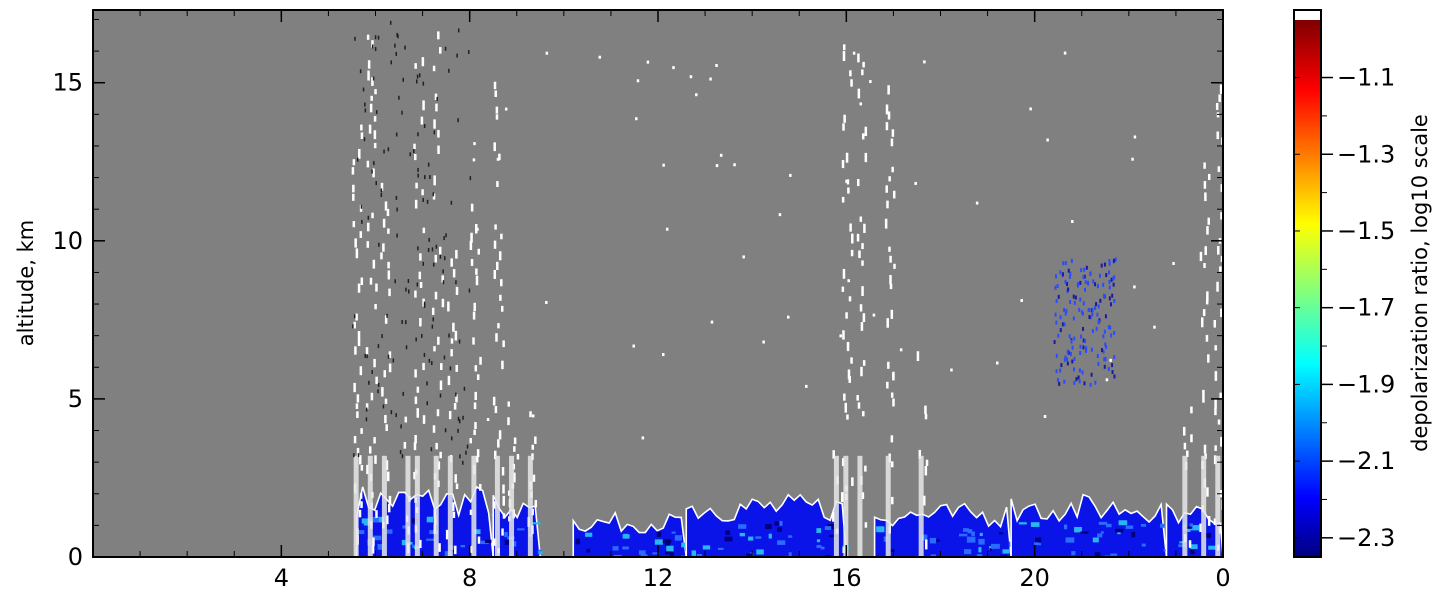 This screenshot has width=1435, height=593. Describe the element at coordinates (75, 399) in the screenshot. I see `y-tick-label: 5` at that location.